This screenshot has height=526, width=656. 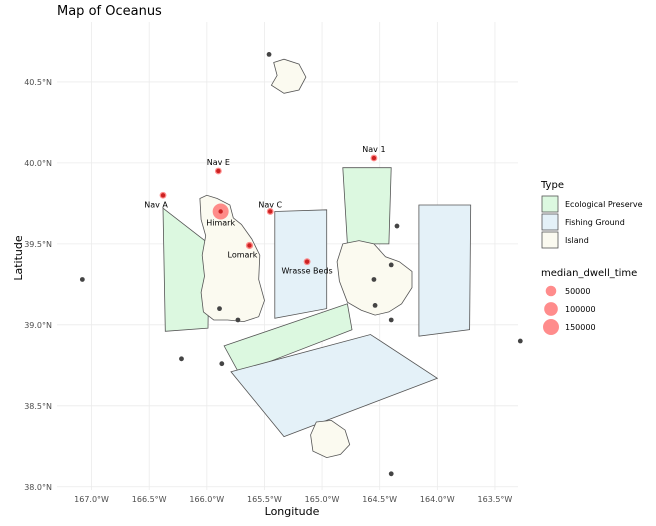 What do you see at coordinates (373, 149) in the screenshot?
I see `location-label: Nav 1` at bounding box center [373, 149].